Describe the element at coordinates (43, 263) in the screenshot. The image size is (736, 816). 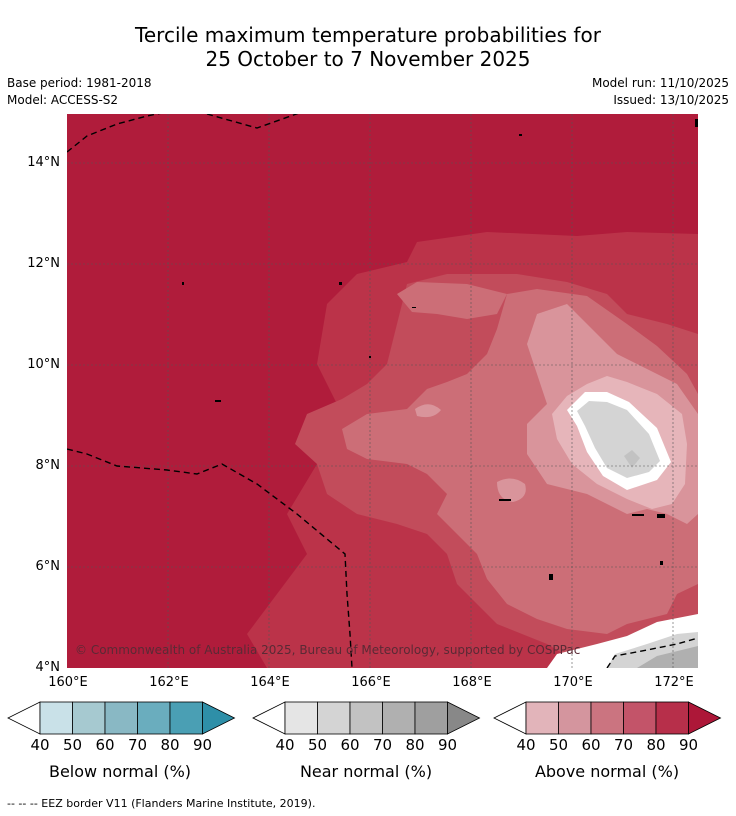
I see `lat-tick-12n: 12°N` at that location.